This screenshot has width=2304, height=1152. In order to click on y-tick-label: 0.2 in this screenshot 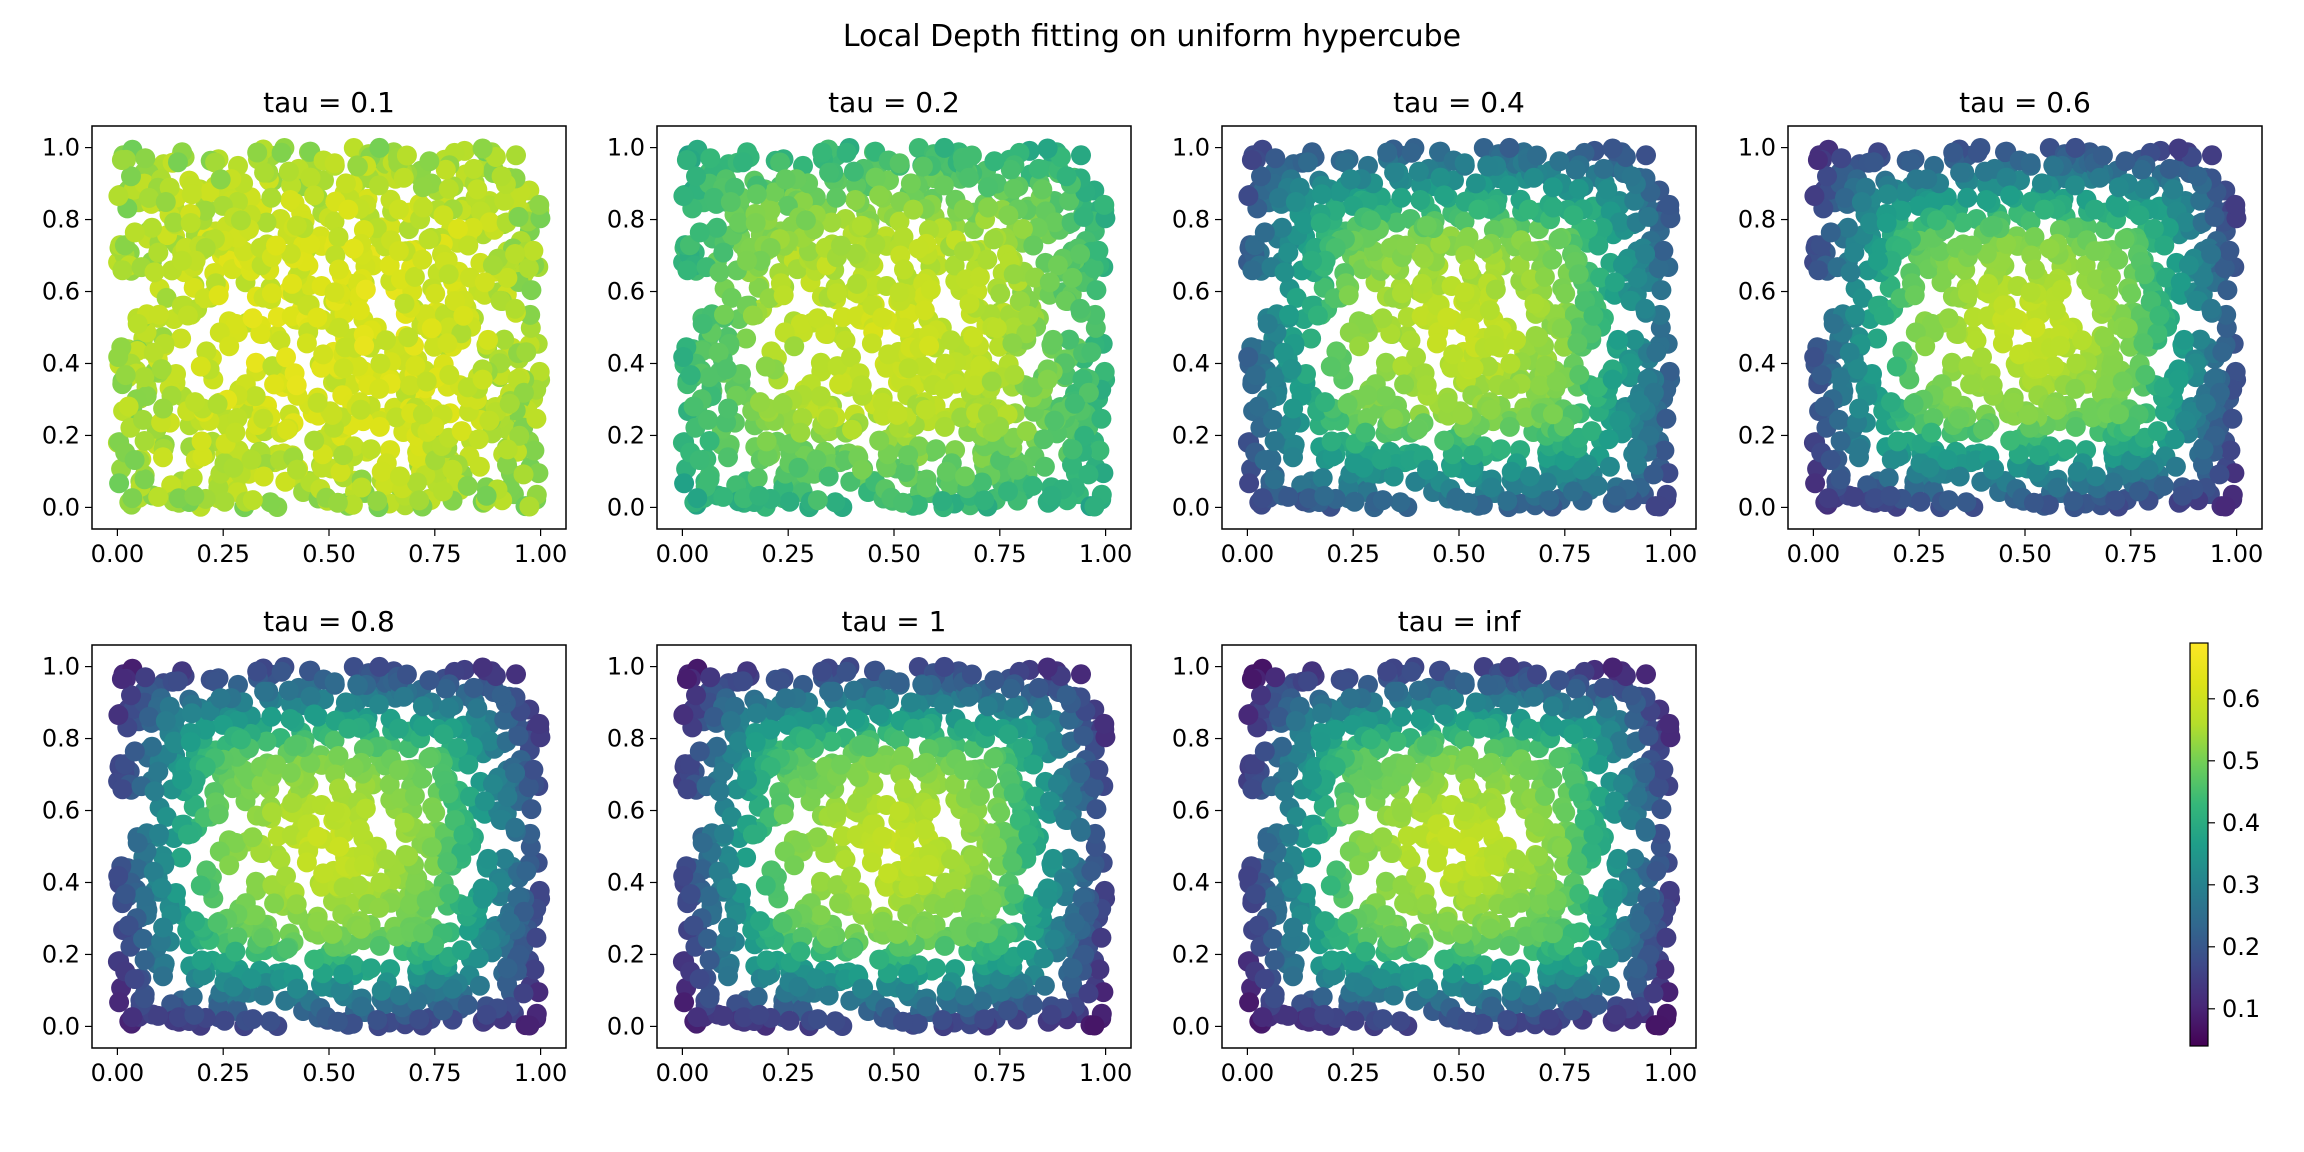, I will do `click(1757, 435)`.